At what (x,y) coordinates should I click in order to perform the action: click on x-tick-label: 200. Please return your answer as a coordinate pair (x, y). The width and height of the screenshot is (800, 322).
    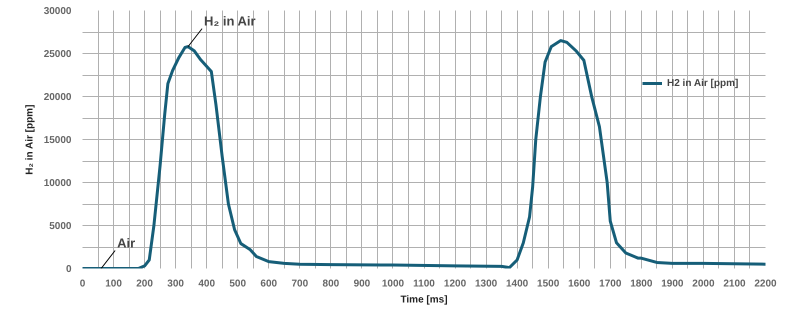
    Looking at the image, I should click on (145, 284).